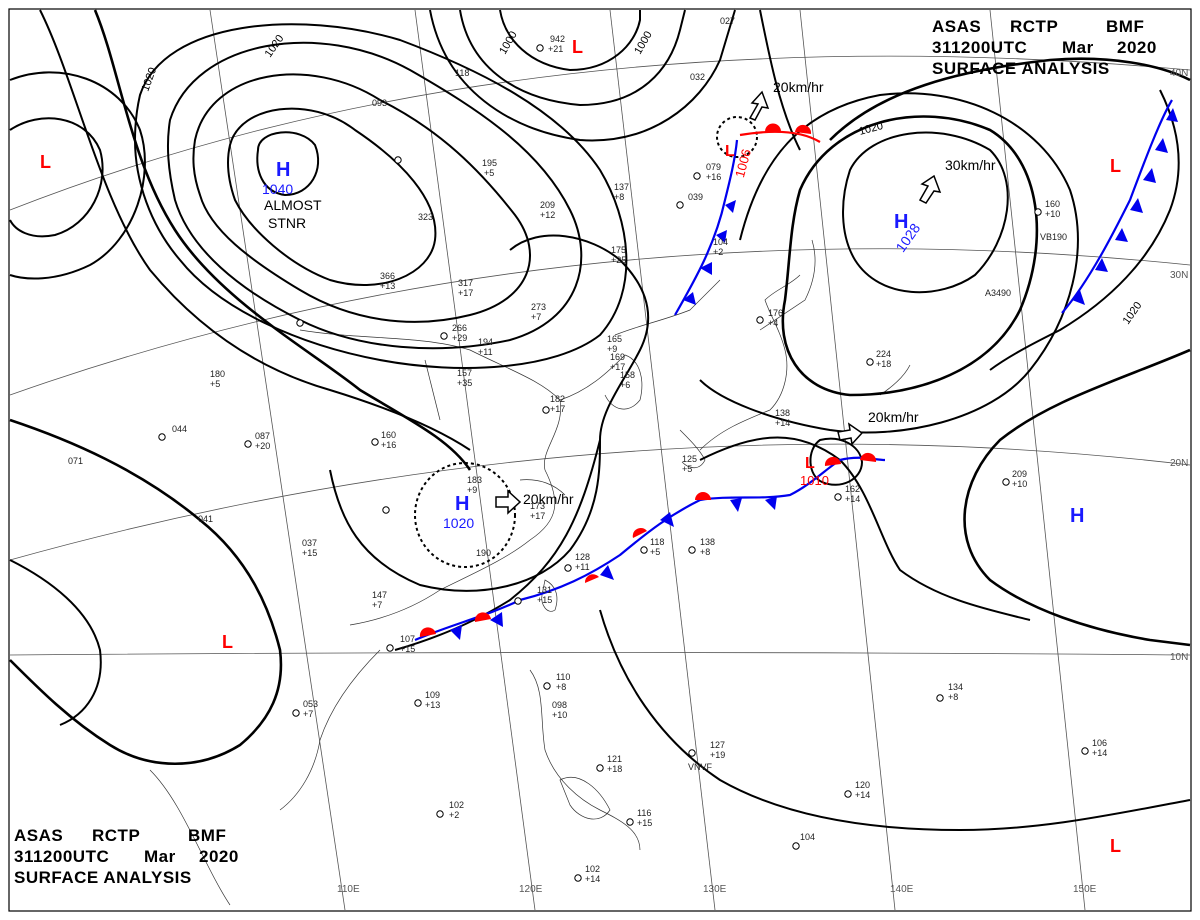 This screenshot has width=1200, height=920. Describe the element at coordinates (538, 307) in the screenshot. I see `station-value: 273` at that location.